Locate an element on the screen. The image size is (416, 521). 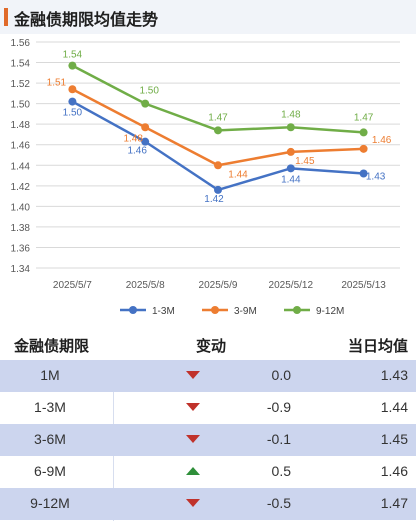
y-tick-label: 1.54 is located at coordinates (21, 64).